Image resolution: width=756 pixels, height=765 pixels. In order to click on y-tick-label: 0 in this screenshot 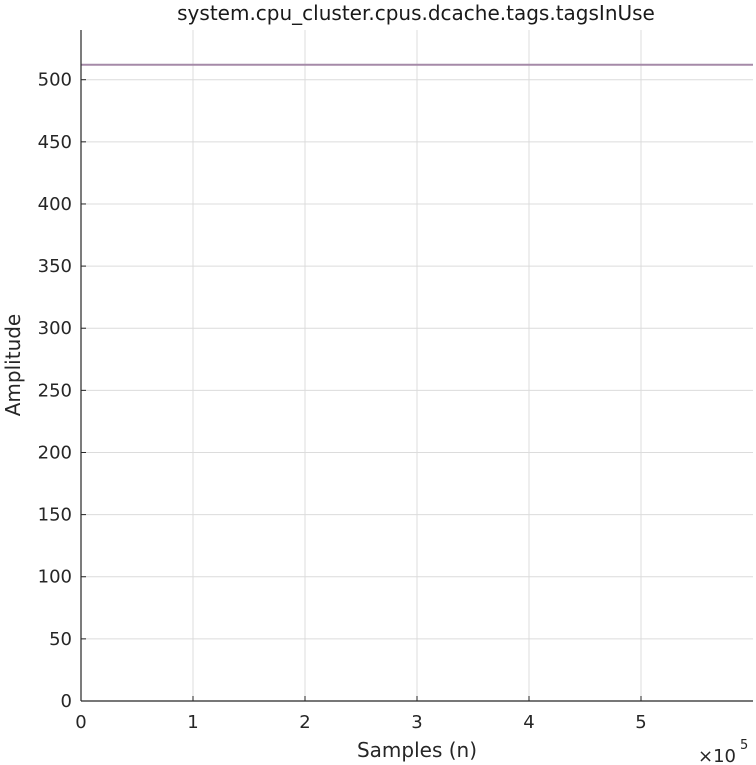, I will do `click(66, 701)`.